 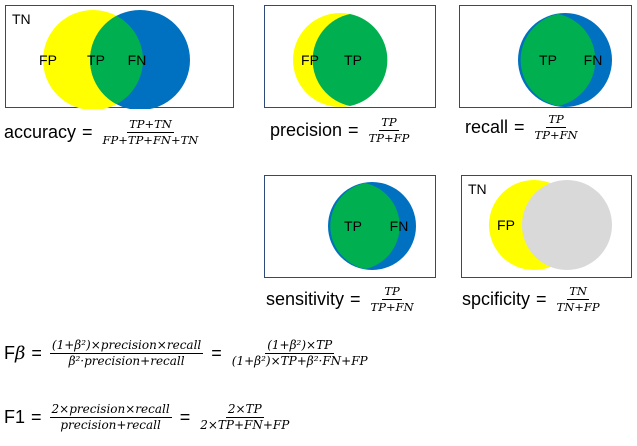 I want to click on recall-fraction: TP TP+FN, so click(x=556, y=127).